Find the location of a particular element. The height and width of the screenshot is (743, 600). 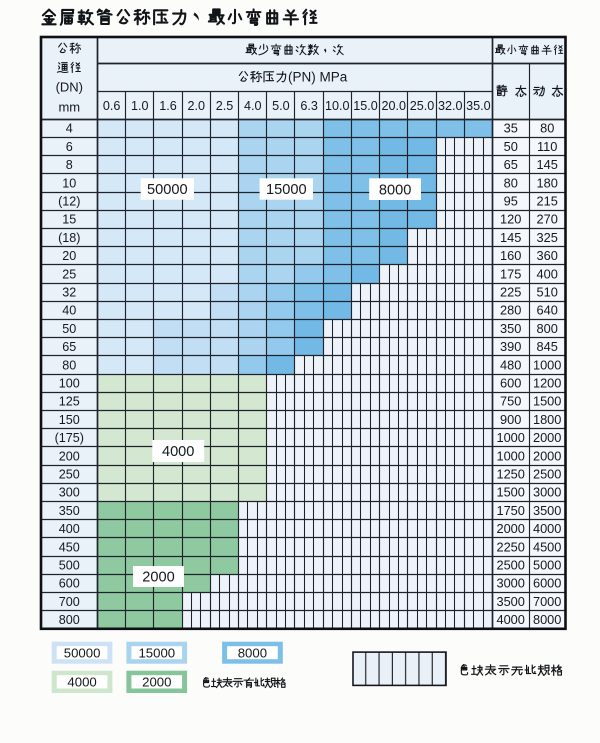

svg-text: 10.0 is located at coordinates (337, 106).